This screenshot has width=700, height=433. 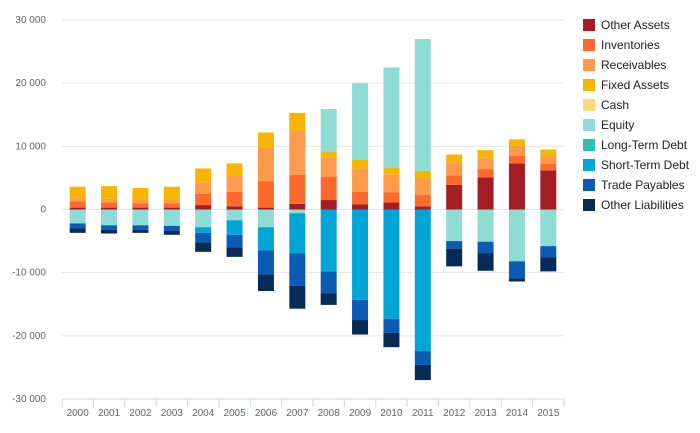 I want to click on y-tick-label: 30 000, so click(x=30, y=20).